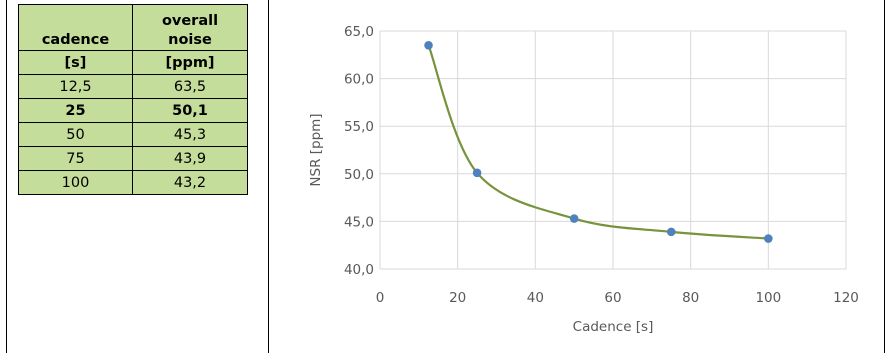 The height and width of the screenshot is (353, 885). Describe the element at coordinates (768, 298) in the screenshot. I see `x-tick-label: 100` at that location.